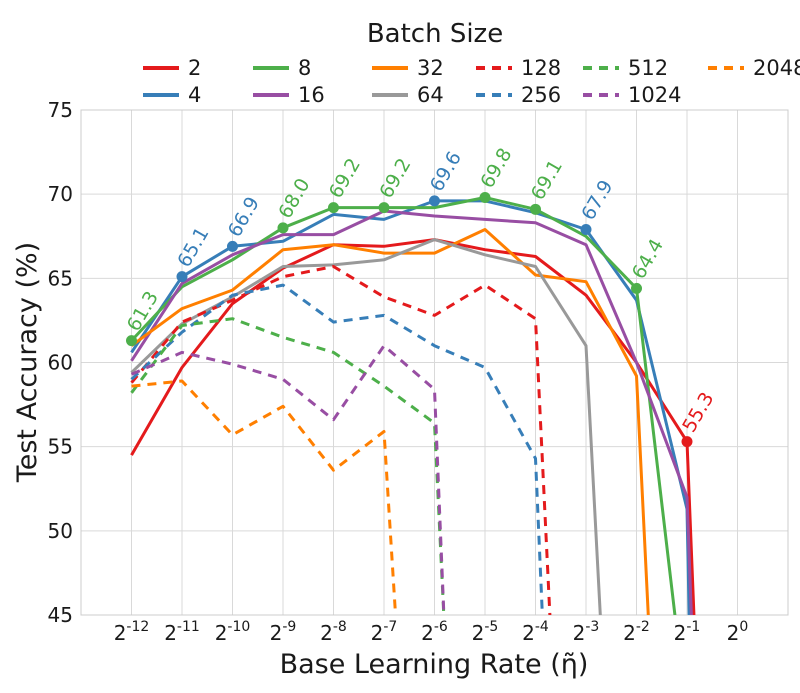 The width and height of the screenshot is (800, 693). What do you see at coordinates (643, 627) in the screenshot?
I see `x-tick-exponent: -2` at bounding box center [643, 627].